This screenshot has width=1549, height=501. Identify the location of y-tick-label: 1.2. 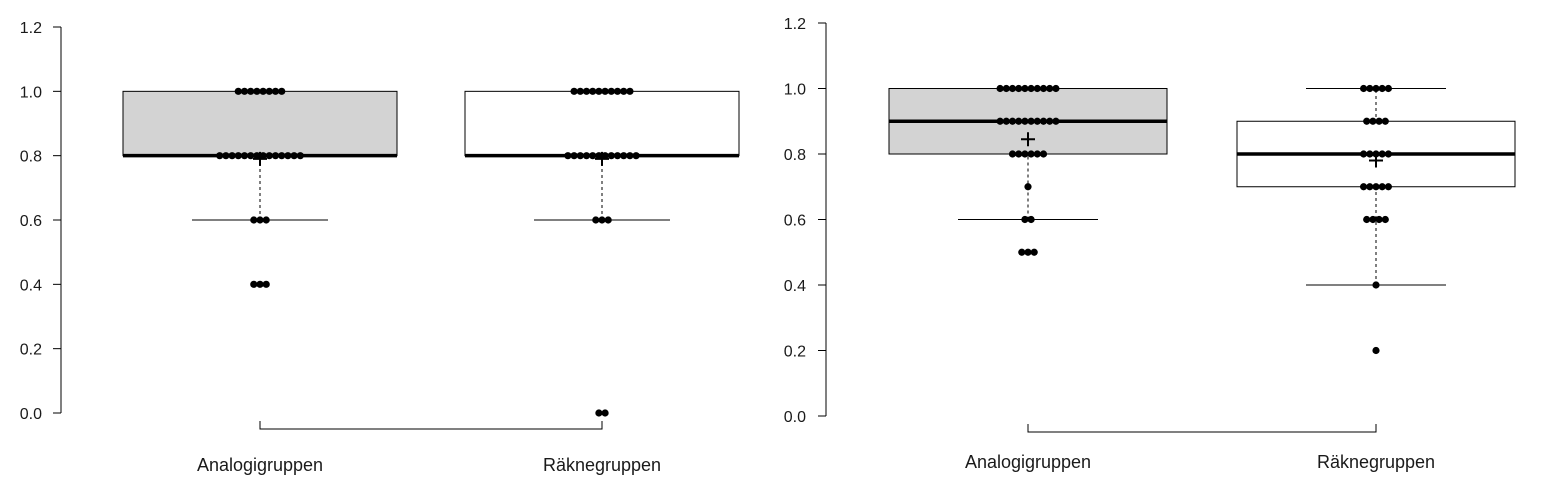
(31, 28).